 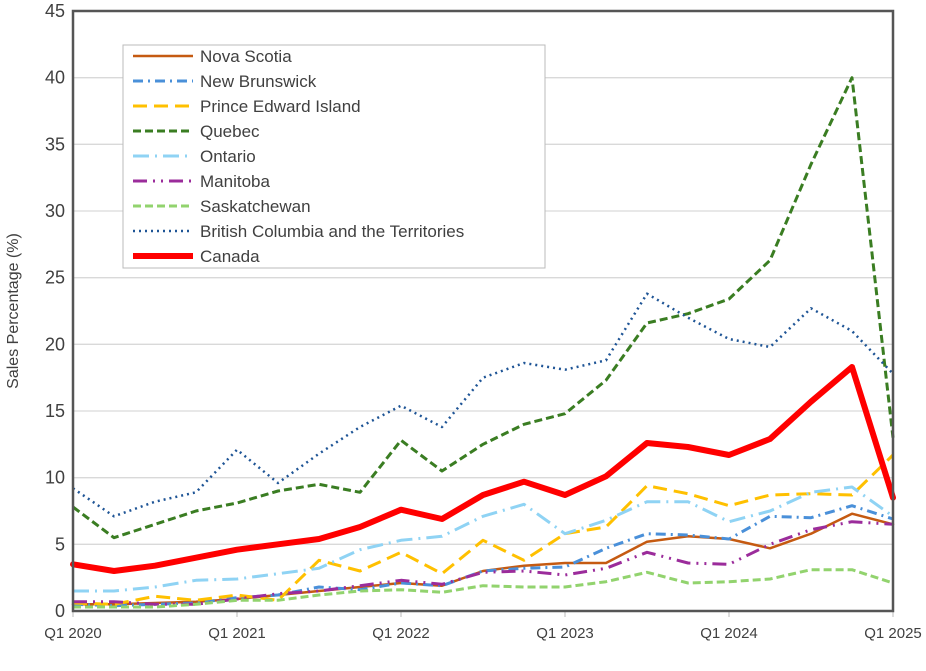 I want to click on y-tick-label: 30, so click(x=55, y=211).